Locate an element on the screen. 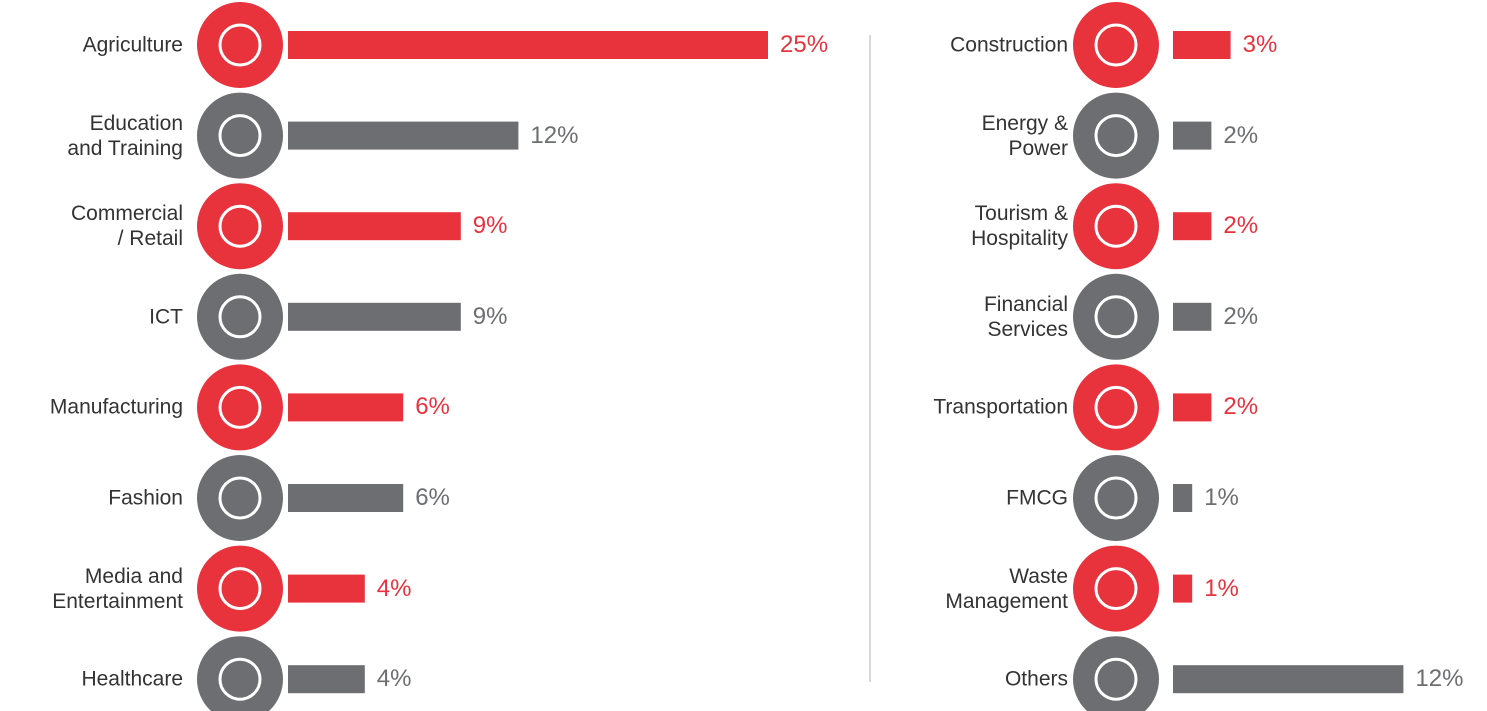 This screenshot has height=711, width=1487. category-label: Education and Training is located at coordinates (125, 135).